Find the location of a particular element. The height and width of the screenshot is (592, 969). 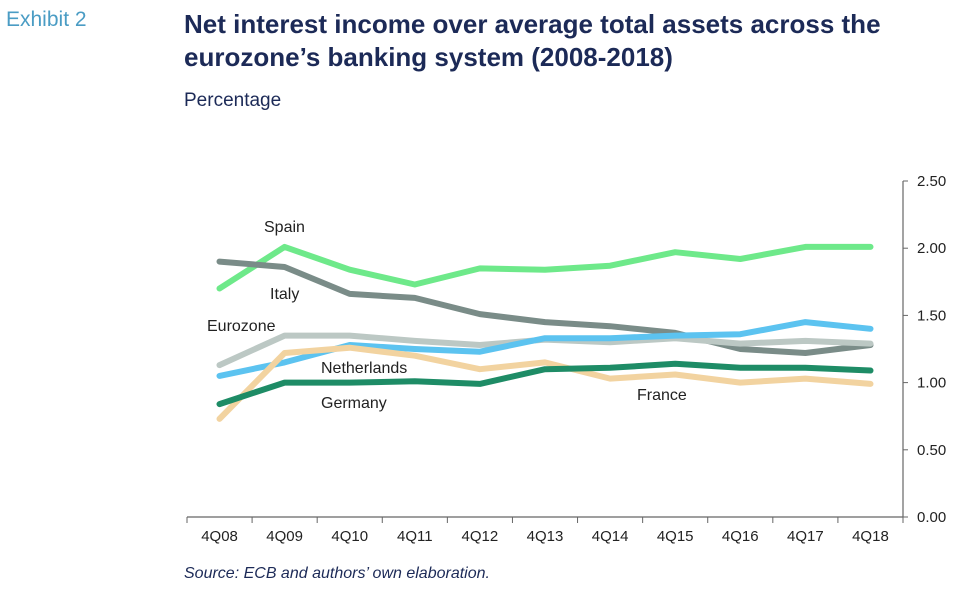

x-tick-label: 4Q10 is located at coordinates (349, 536).